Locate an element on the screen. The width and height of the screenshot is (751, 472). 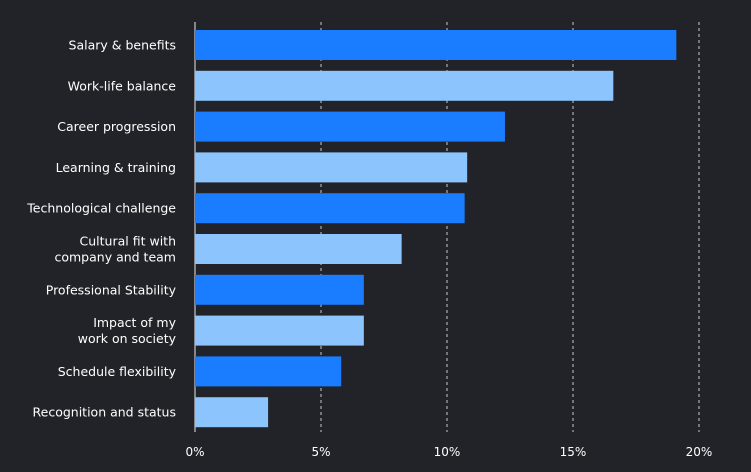
x-tick-label-15: 15% is located at coordinates (573, 452).